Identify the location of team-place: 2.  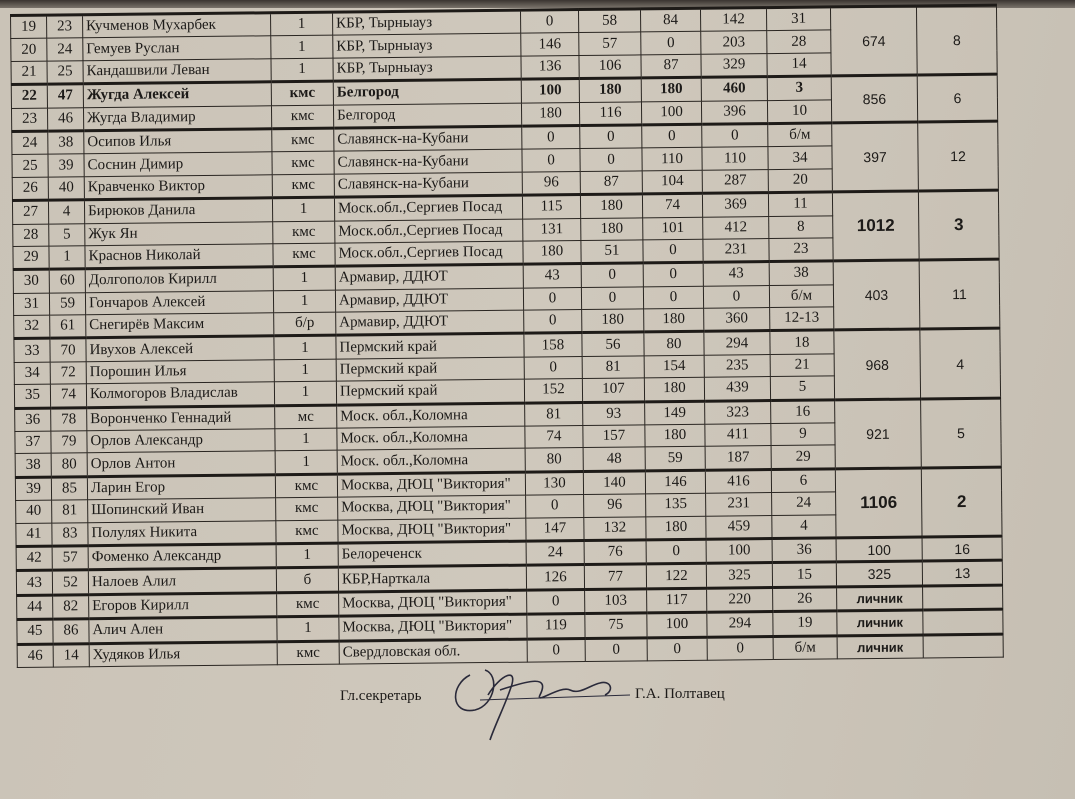
(962, 501).